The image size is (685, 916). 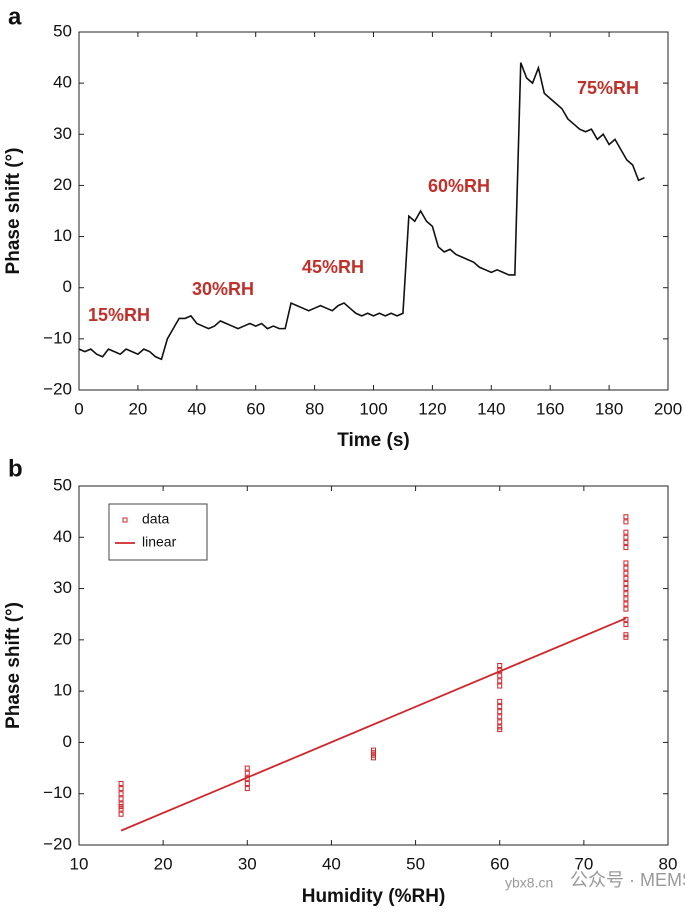 I want to click on legend-label: data, so click(x=155, y=519).